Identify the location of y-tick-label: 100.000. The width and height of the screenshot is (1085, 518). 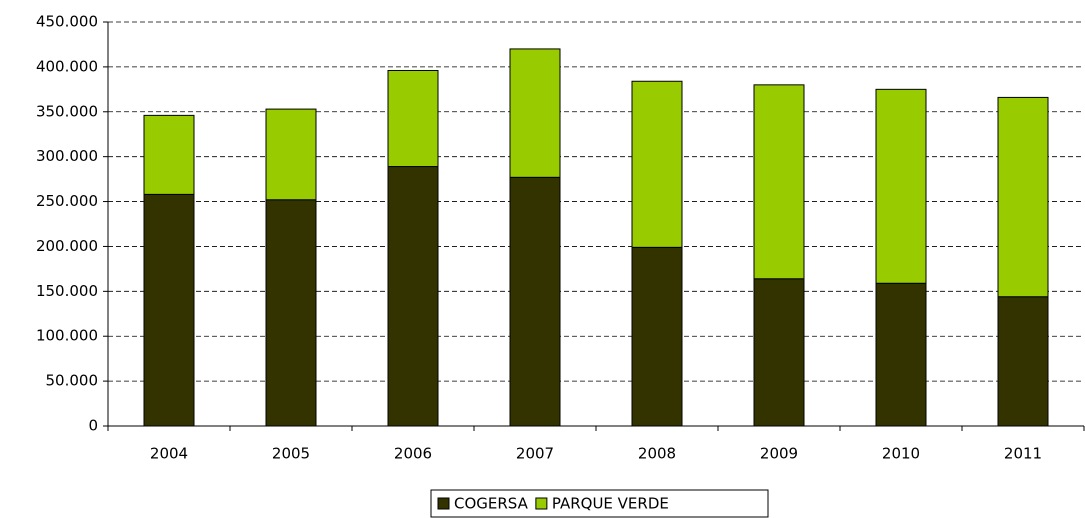
(67, 336).